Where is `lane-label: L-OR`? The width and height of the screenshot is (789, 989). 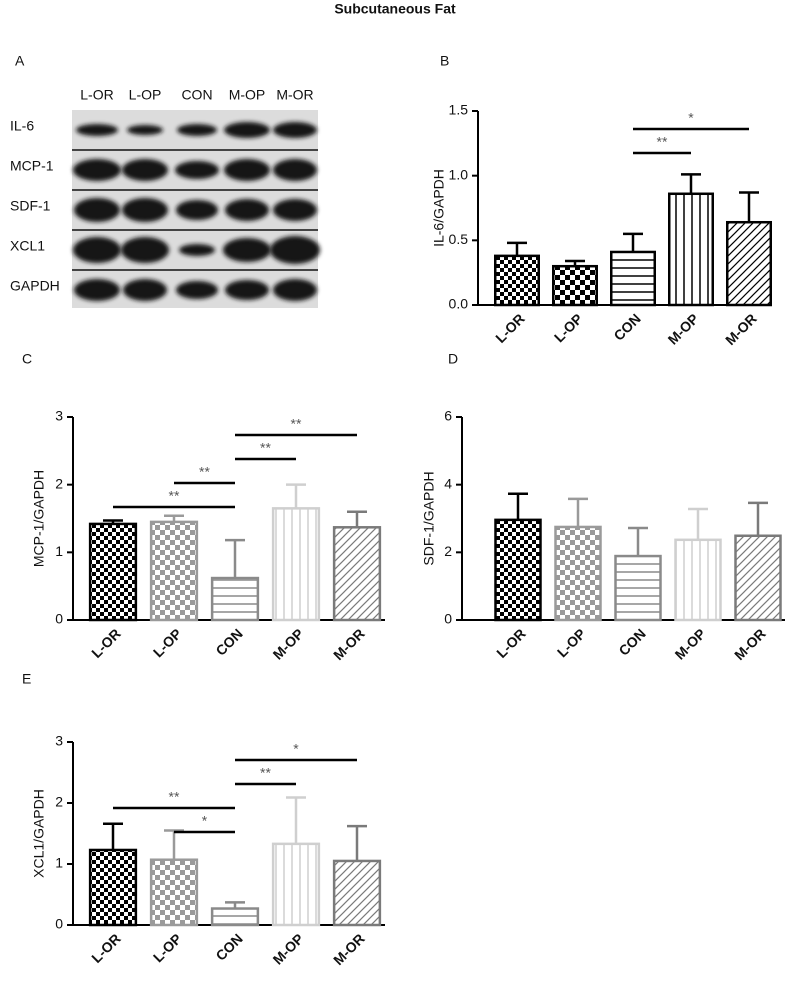 lane-label: L-OR is located at coordinates (96, 95).